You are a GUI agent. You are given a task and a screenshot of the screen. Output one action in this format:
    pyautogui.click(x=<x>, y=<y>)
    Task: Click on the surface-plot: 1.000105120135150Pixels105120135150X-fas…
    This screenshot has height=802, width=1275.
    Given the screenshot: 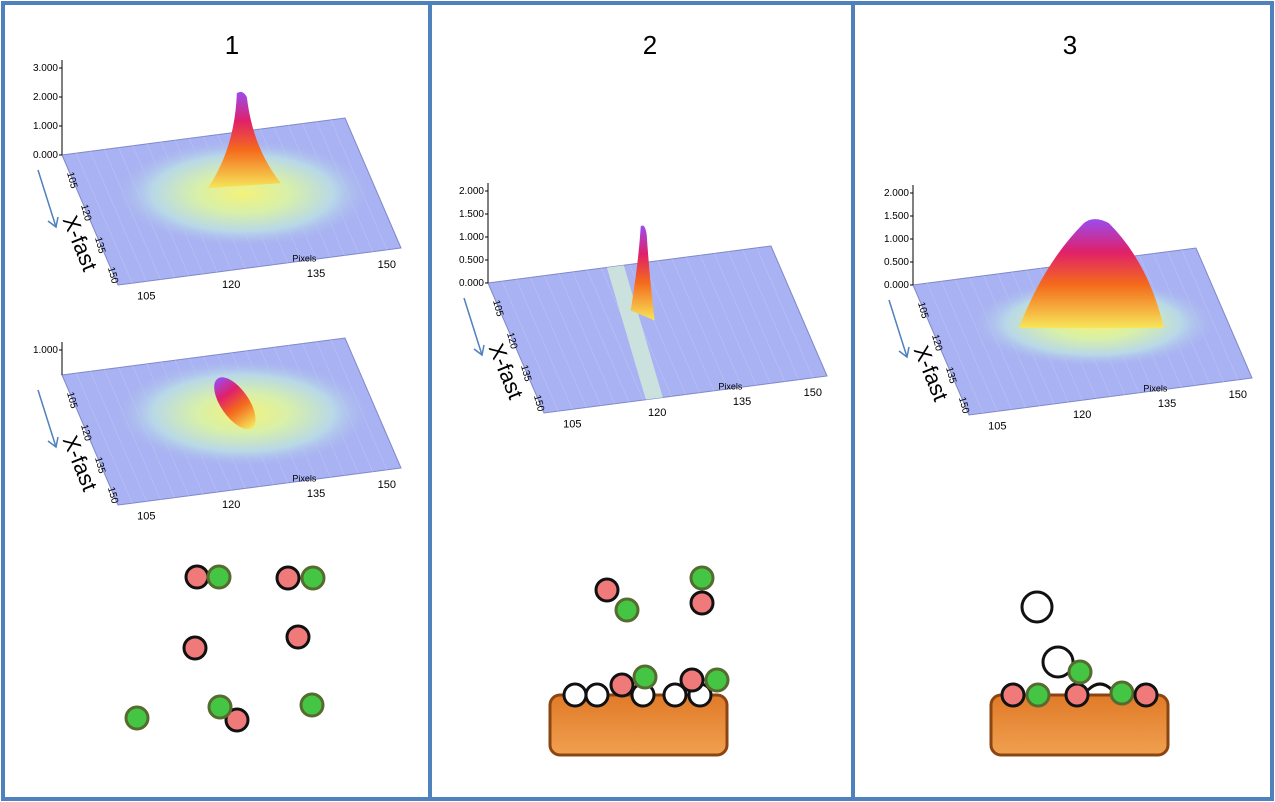 What is the action you would take?
    pyautogui.click(x=217, y=429)
    